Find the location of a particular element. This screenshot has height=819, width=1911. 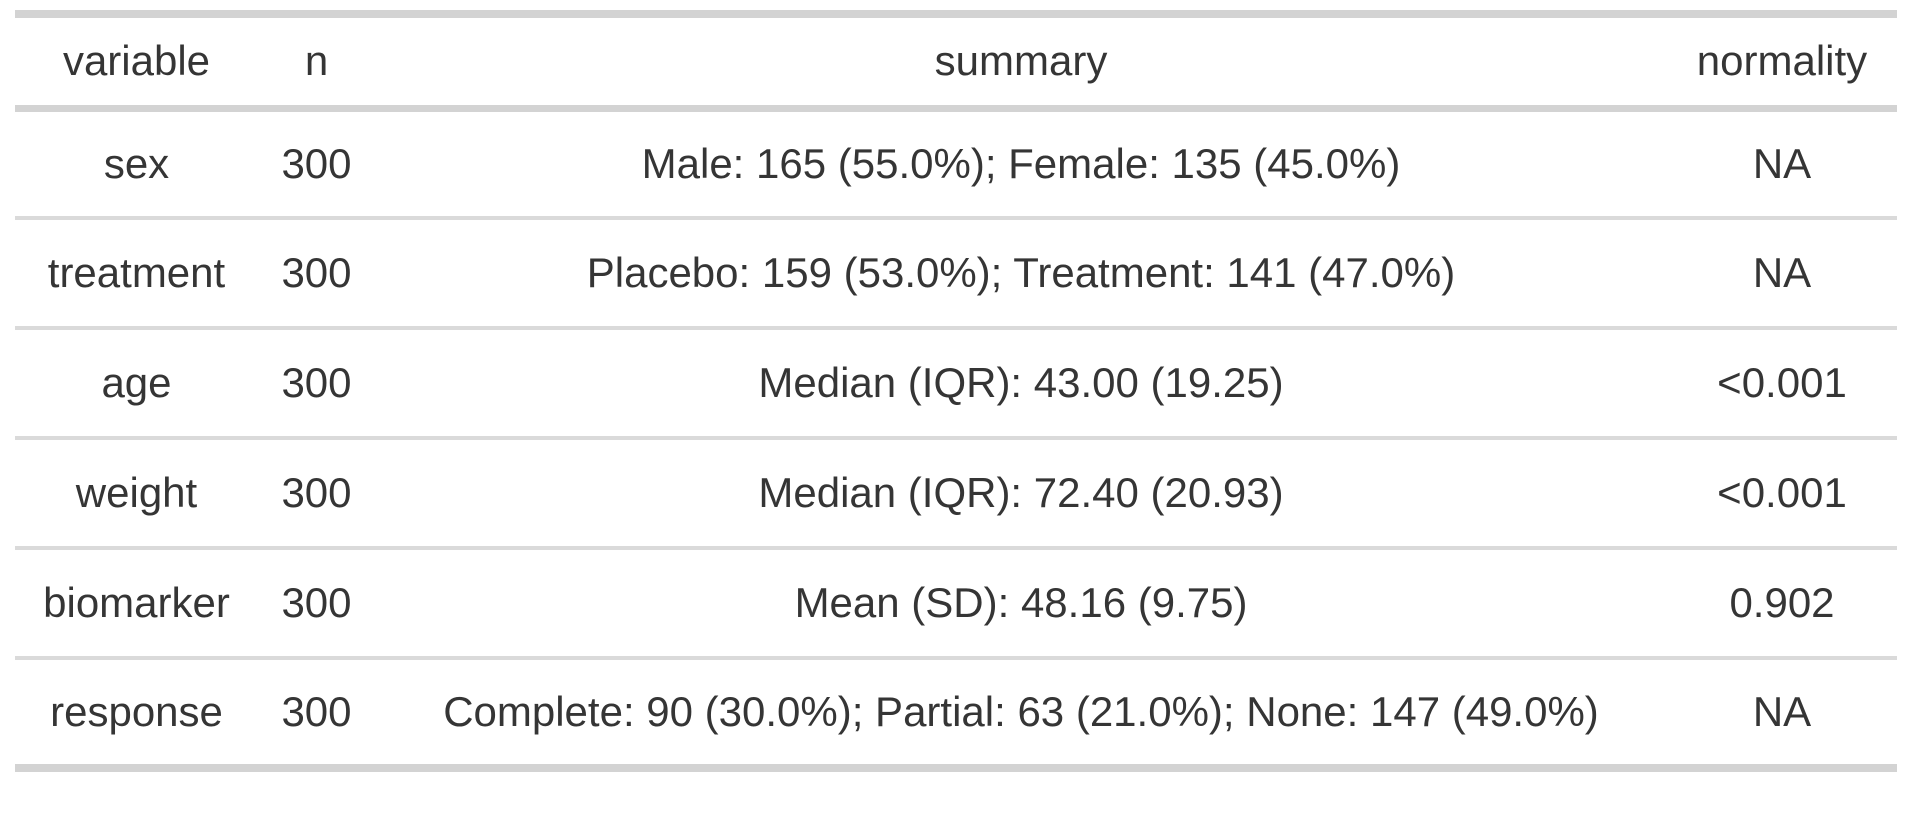

cell-variable: treatment is located at coordinates (136, 272).